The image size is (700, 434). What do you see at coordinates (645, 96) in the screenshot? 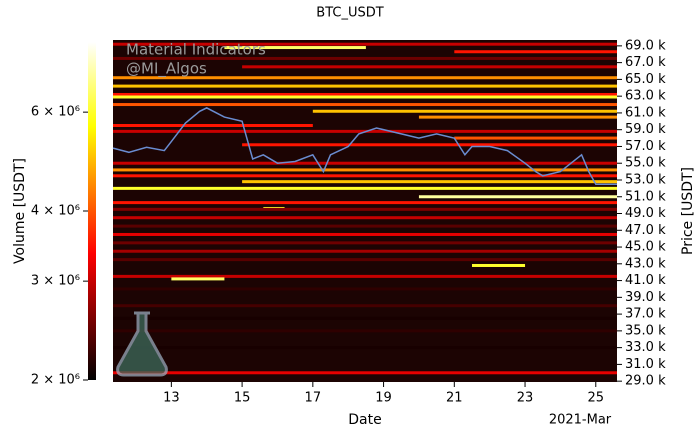
I see `y-tick-label: 63.0 k` at bounding box center [645, 96].